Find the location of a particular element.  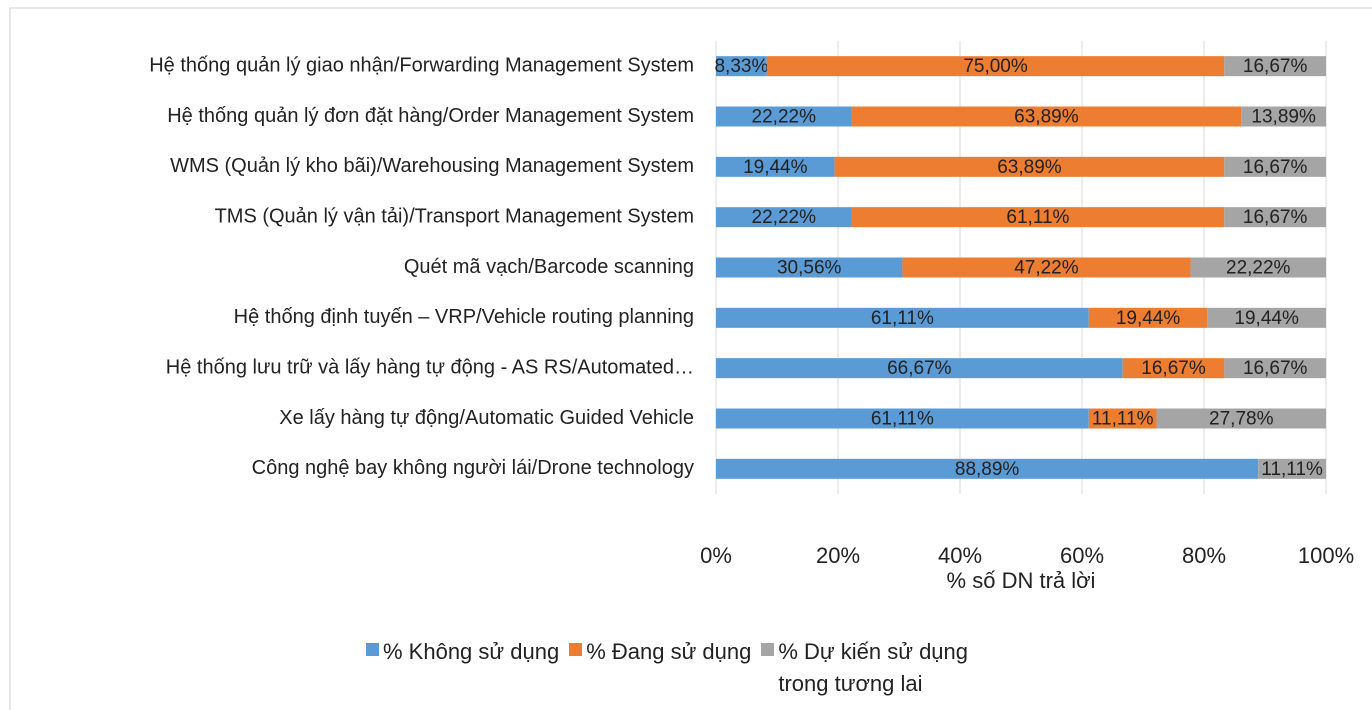

data-label: 13,89% is located at coordinates (1283, 117).